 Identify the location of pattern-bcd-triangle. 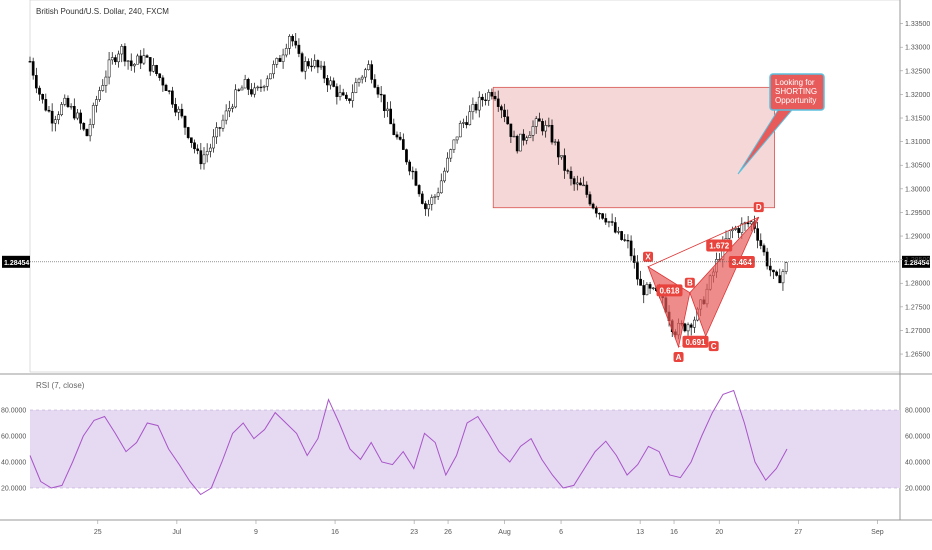
(724, 277).